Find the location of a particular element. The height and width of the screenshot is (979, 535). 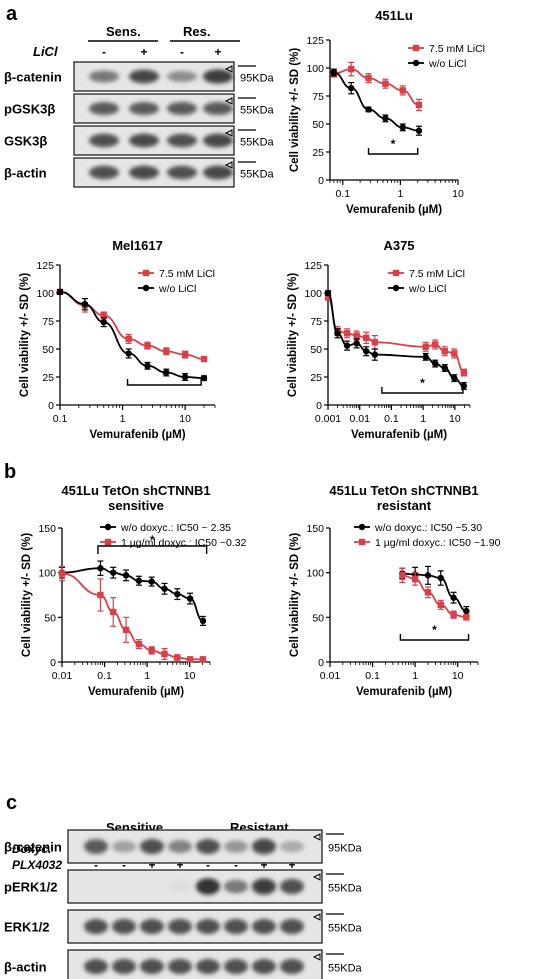

blot-c-doxyc-label: Doxyc. is located at coordinates (31, 849).